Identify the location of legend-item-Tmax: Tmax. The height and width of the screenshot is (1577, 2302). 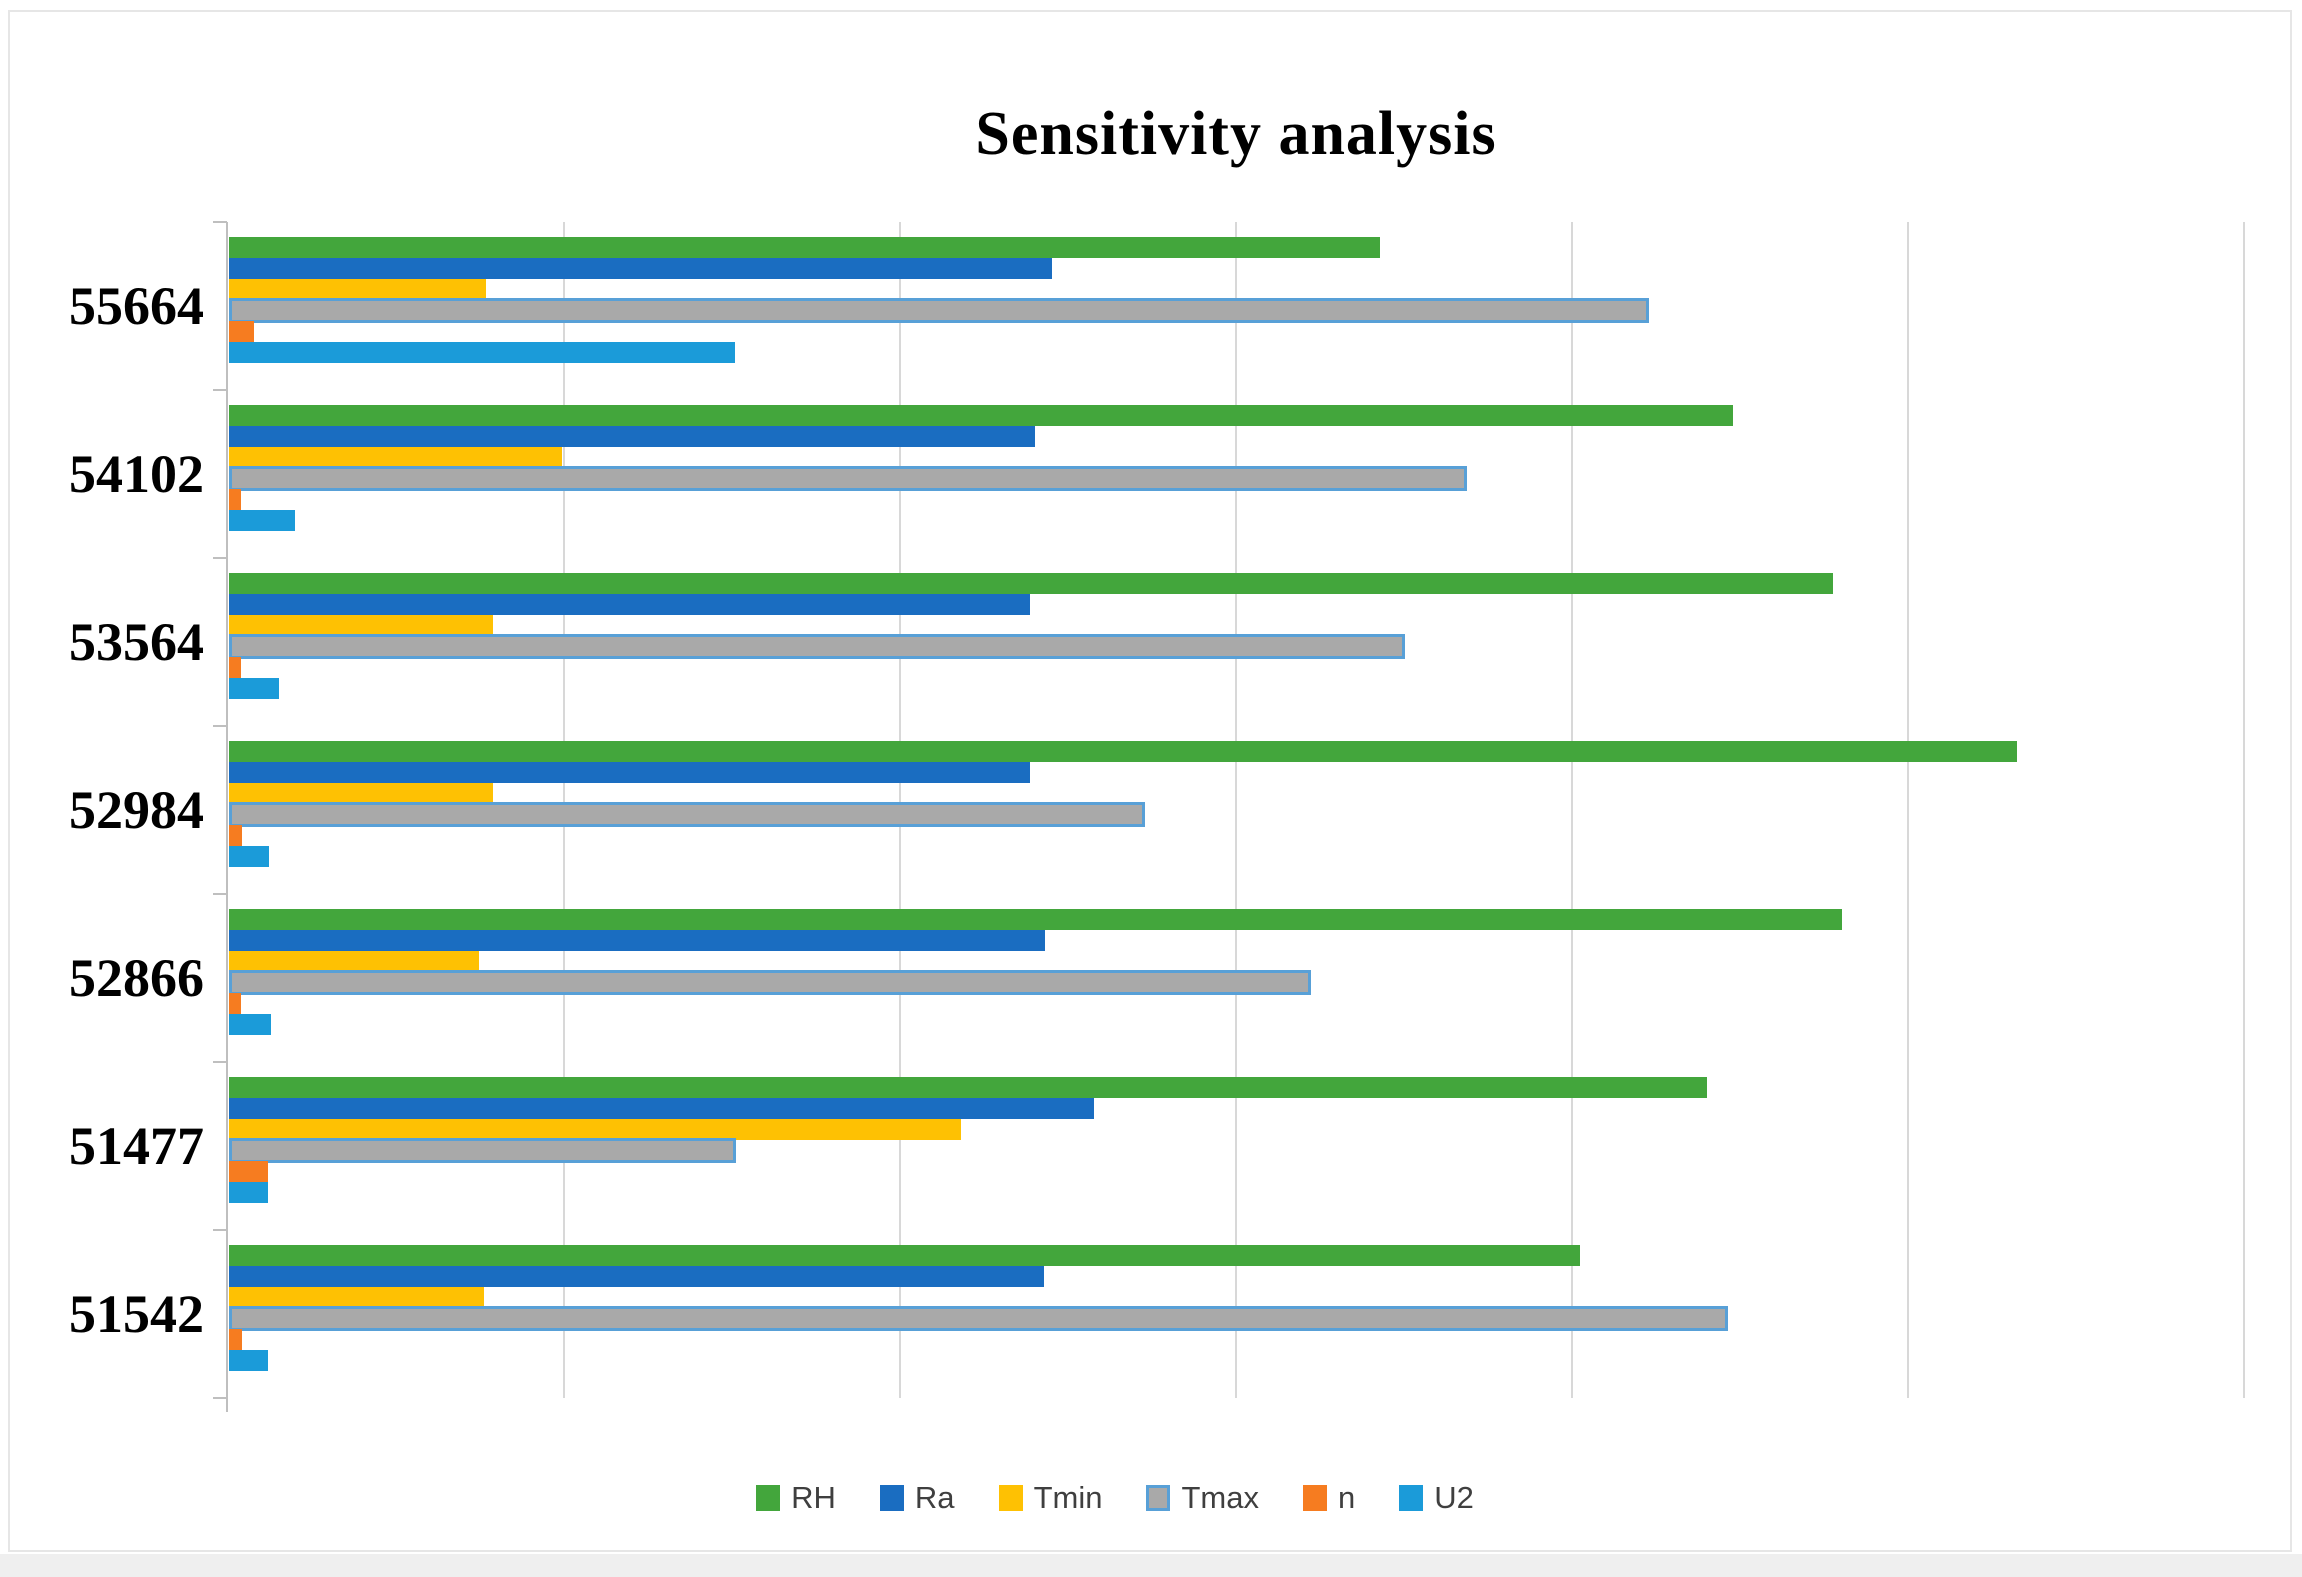
(1202, 1498).